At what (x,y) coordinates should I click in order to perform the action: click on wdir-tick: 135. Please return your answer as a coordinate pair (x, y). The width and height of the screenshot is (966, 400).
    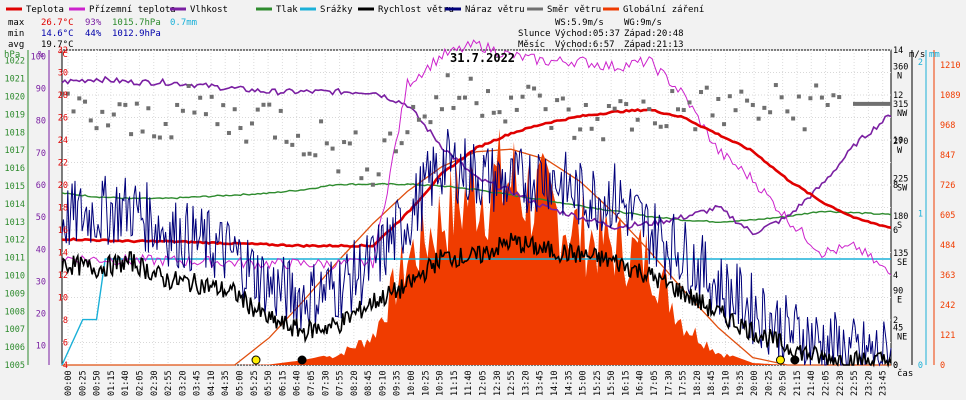
    Looking at the image, I should click on (900, 254).